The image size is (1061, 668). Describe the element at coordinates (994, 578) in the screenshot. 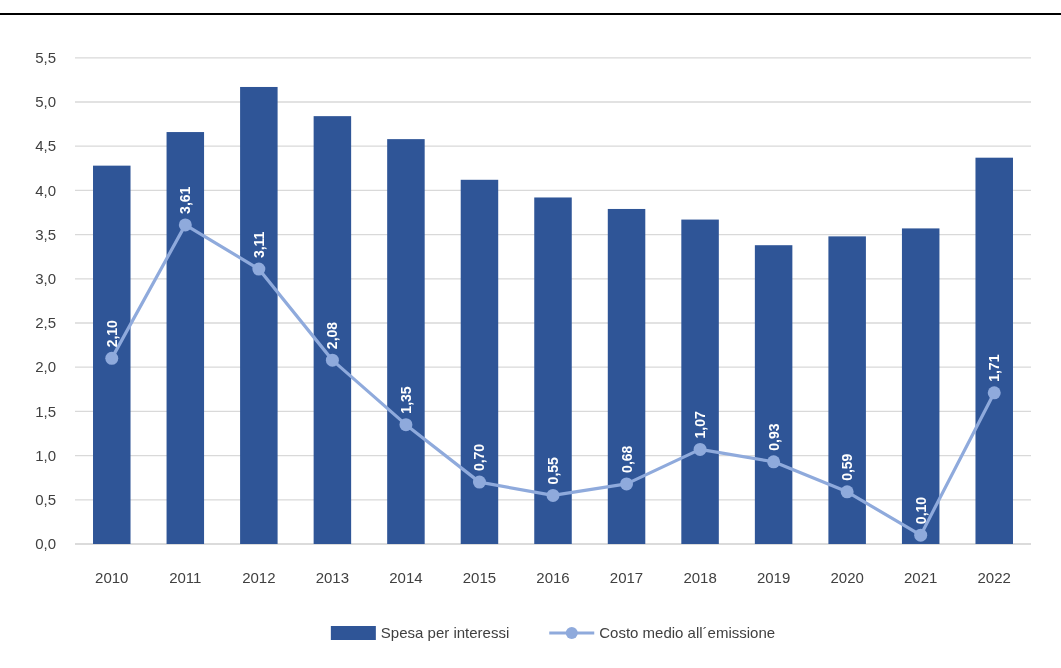

I see `x-tick-label: 2022` at that location.